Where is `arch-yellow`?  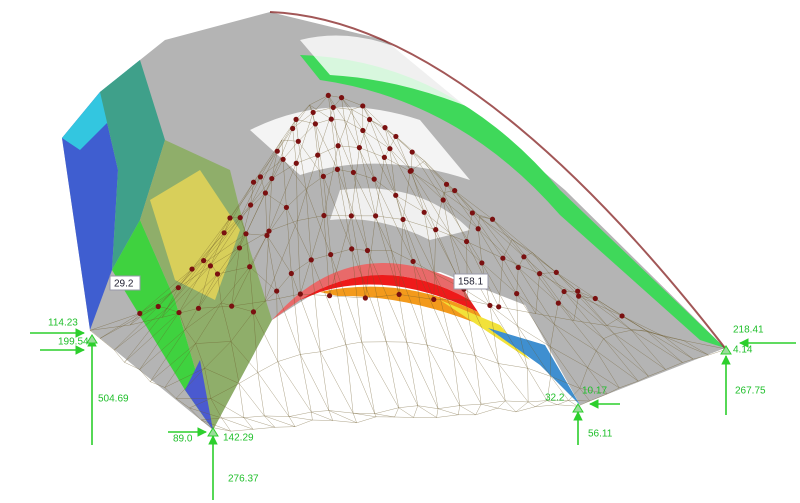
arch-yellow is located at coordinates (485, 330).